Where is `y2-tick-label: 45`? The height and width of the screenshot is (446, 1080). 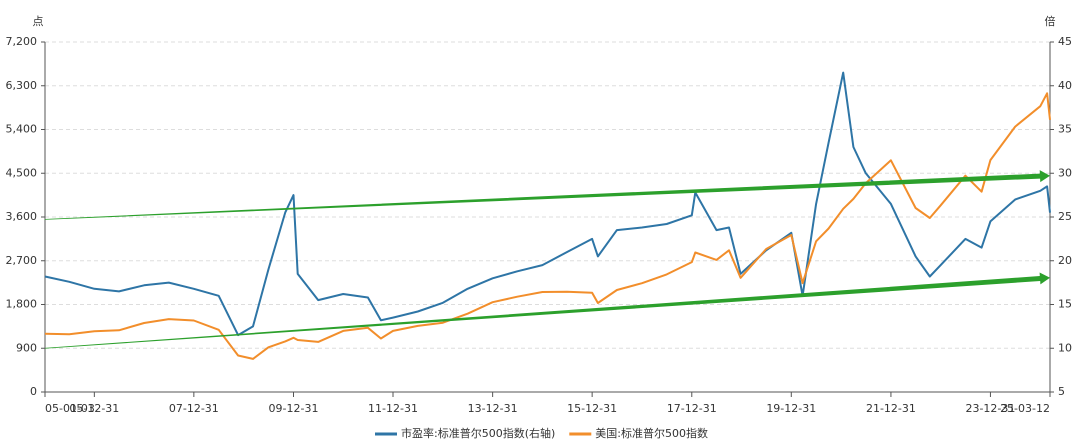
y2-tick-label: 45 is located at coordinates (1065, 41).